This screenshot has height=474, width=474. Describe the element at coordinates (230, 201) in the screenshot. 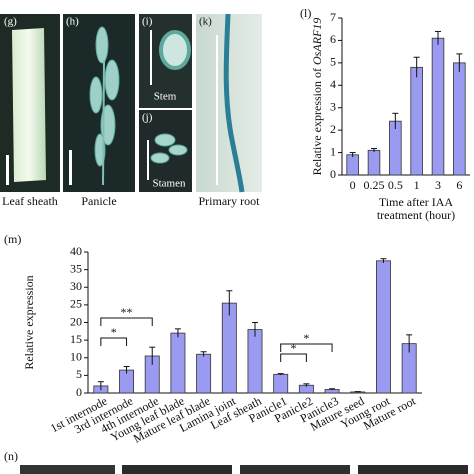

I see `caption: Primary root` at that location.